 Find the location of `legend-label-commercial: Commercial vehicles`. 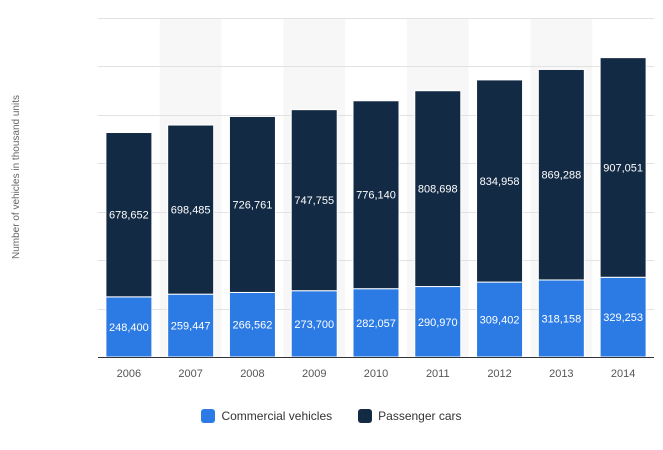

legend-label-commercial: Commercial vehicles is located at coordinates (277, 416).